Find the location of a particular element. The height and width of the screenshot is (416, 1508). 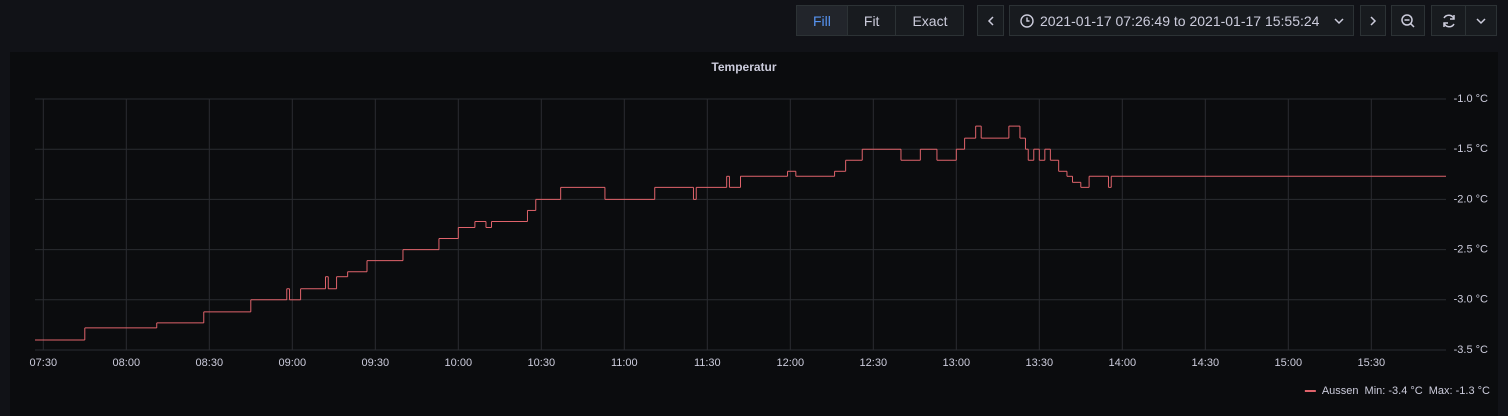

x-tick-label: 13:00 is located at coordinates (957, 363).